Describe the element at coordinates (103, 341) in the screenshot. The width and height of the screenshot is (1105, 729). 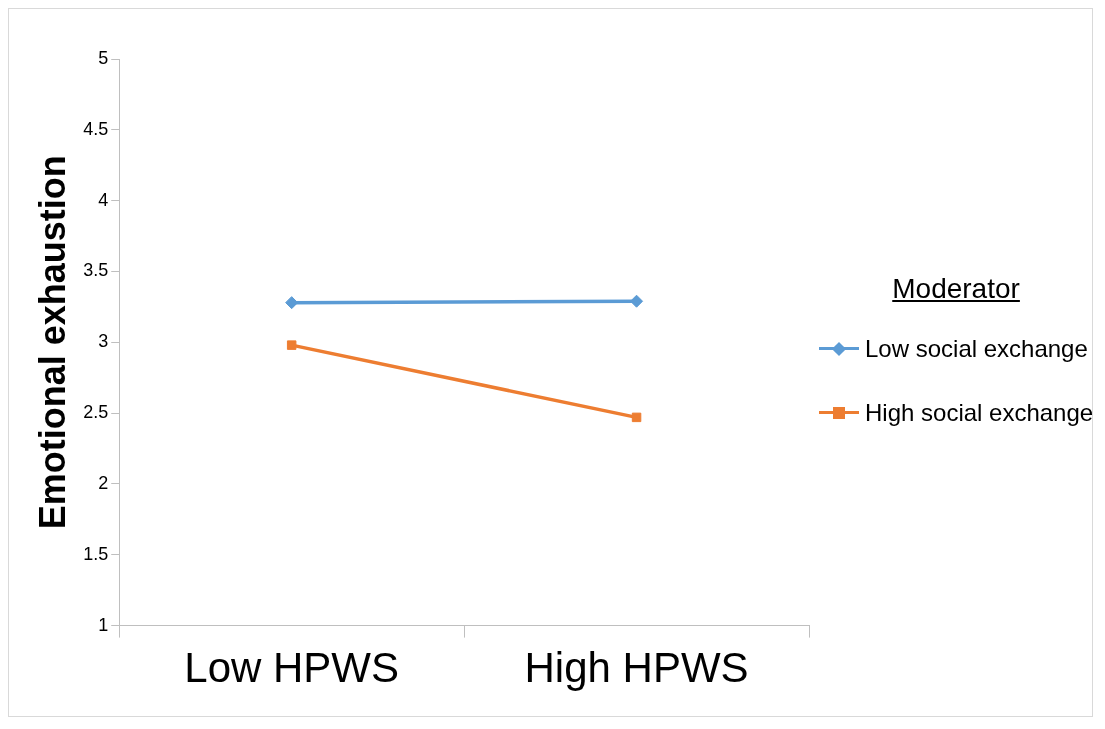
I see `y-tick-label: 3` at that location.